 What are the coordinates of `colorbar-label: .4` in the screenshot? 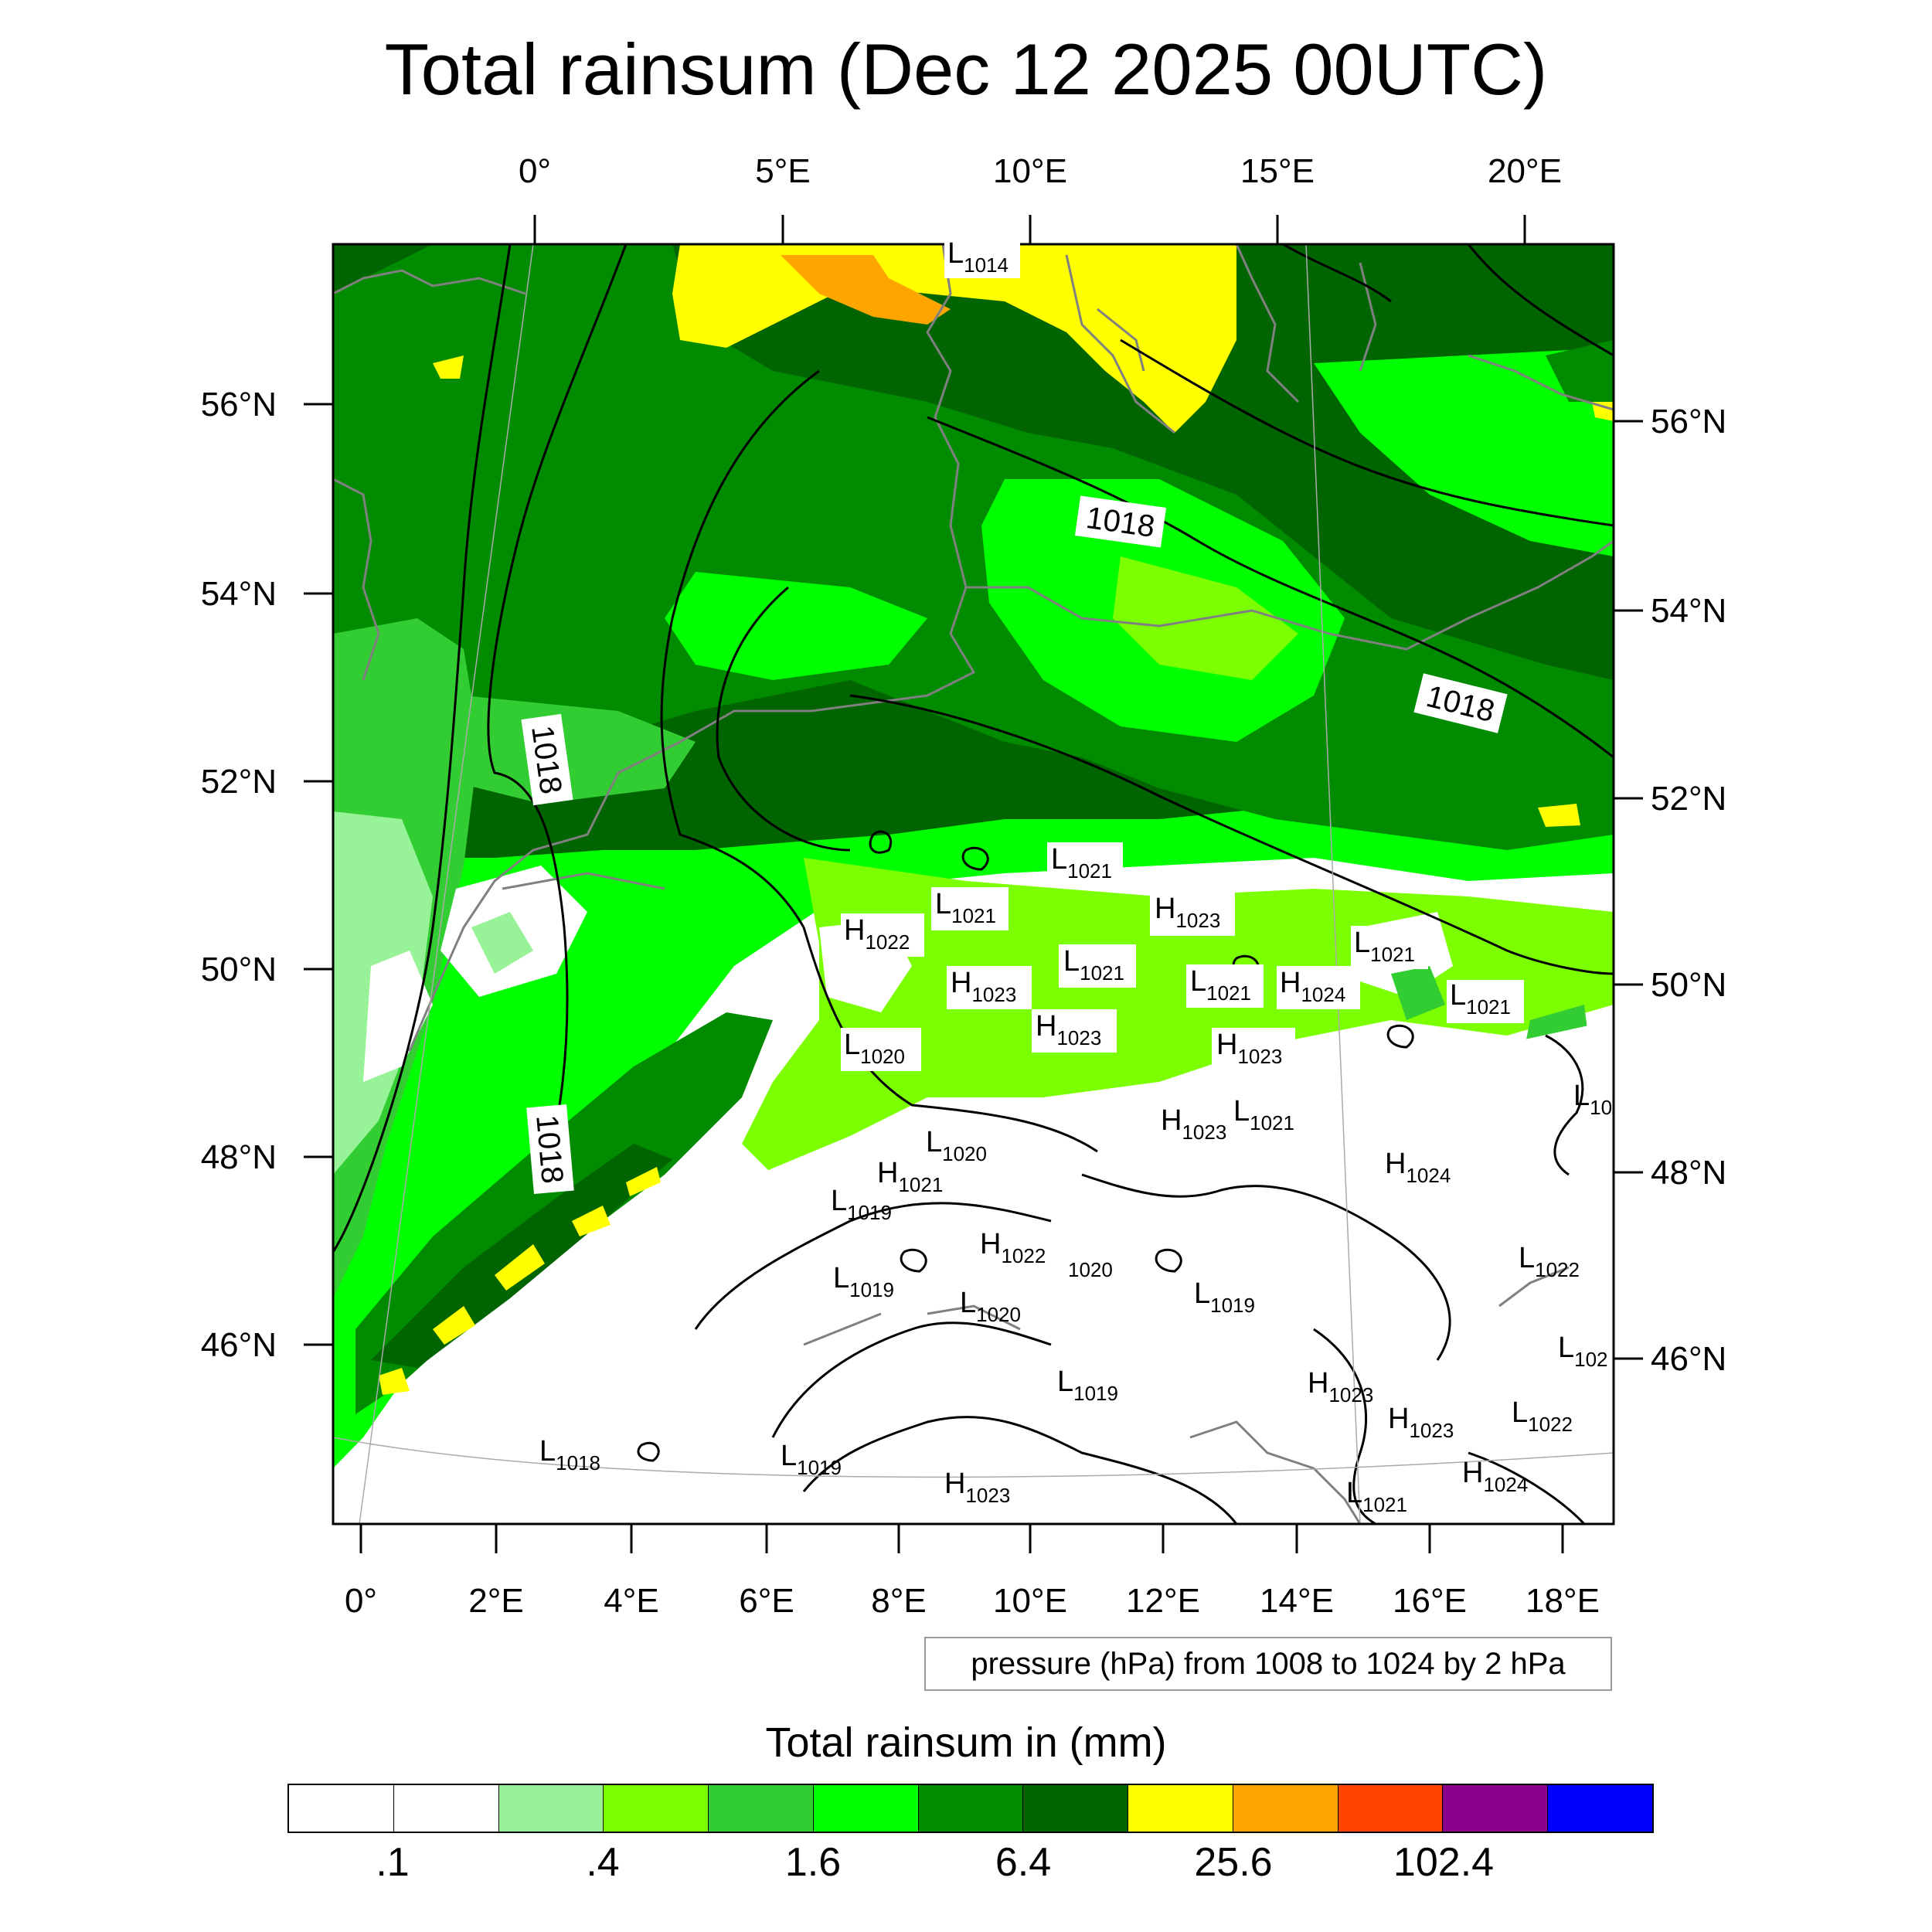 It's located at (603, 1863).